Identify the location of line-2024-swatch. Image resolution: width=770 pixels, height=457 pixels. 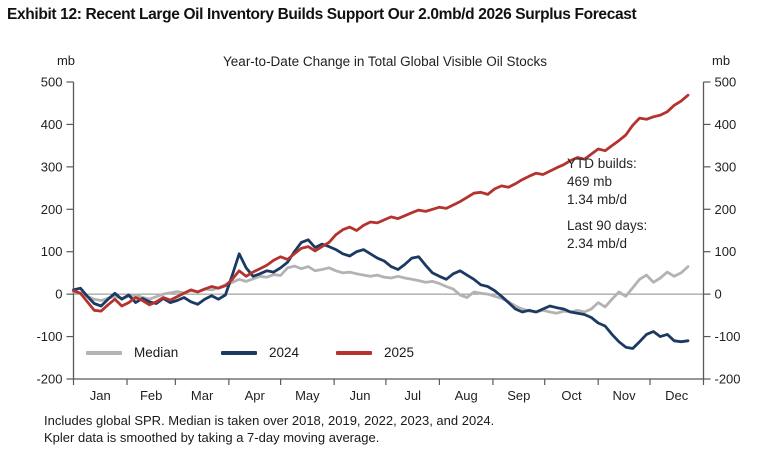
(239, 353).